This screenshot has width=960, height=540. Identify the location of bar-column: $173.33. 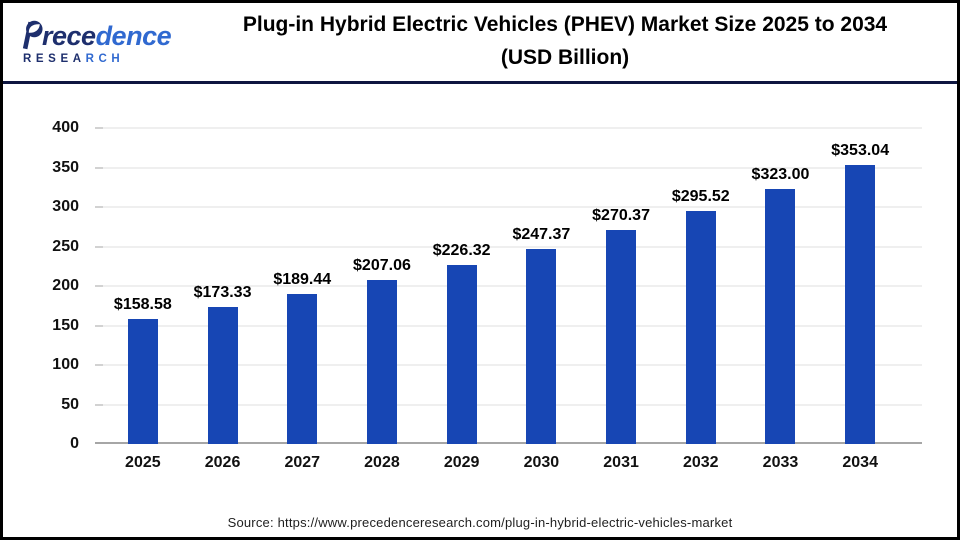
(223, 286).